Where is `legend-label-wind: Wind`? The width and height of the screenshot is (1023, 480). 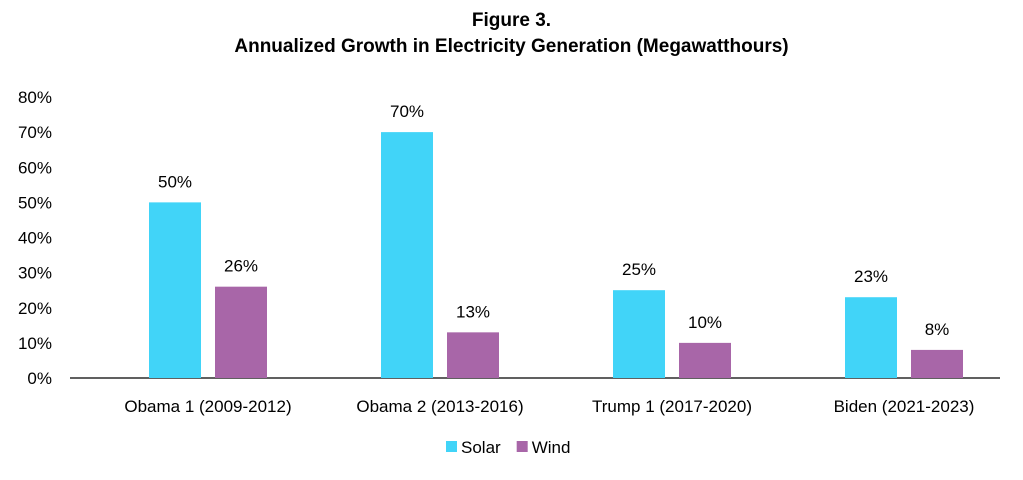 legend-label-wind: Wind is located at coordinates (551, 447).